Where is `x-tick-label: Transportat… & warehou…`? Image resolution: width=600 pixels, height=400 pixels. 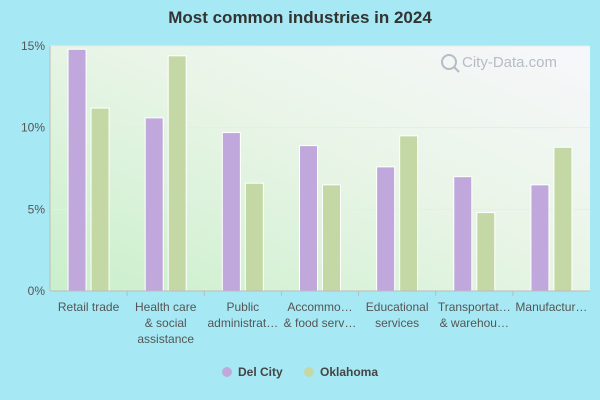 x-tick-label: Transportat… & warehou… is located at coordinates (474, 315).